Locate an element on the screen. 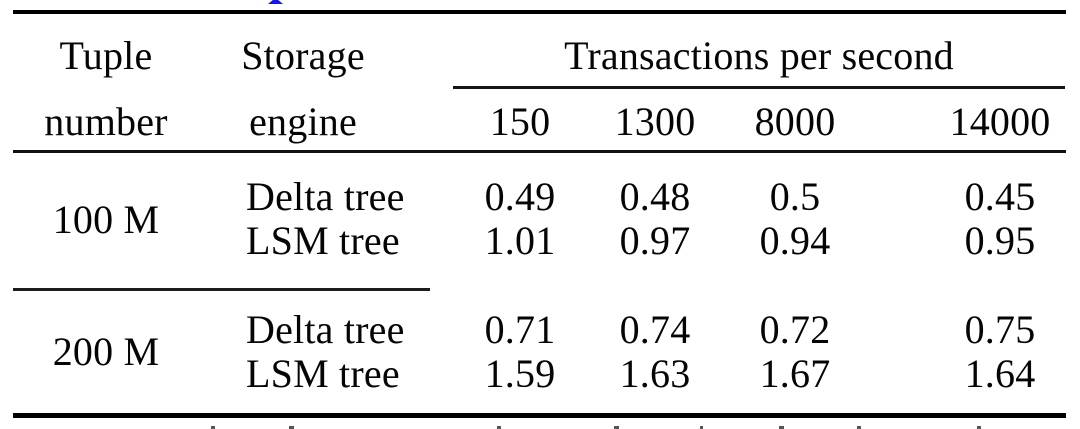 The height and width of the screenshot is (429, 1080). value-100m-lsm-150: 1.01 is located at coordinates (520, 240).